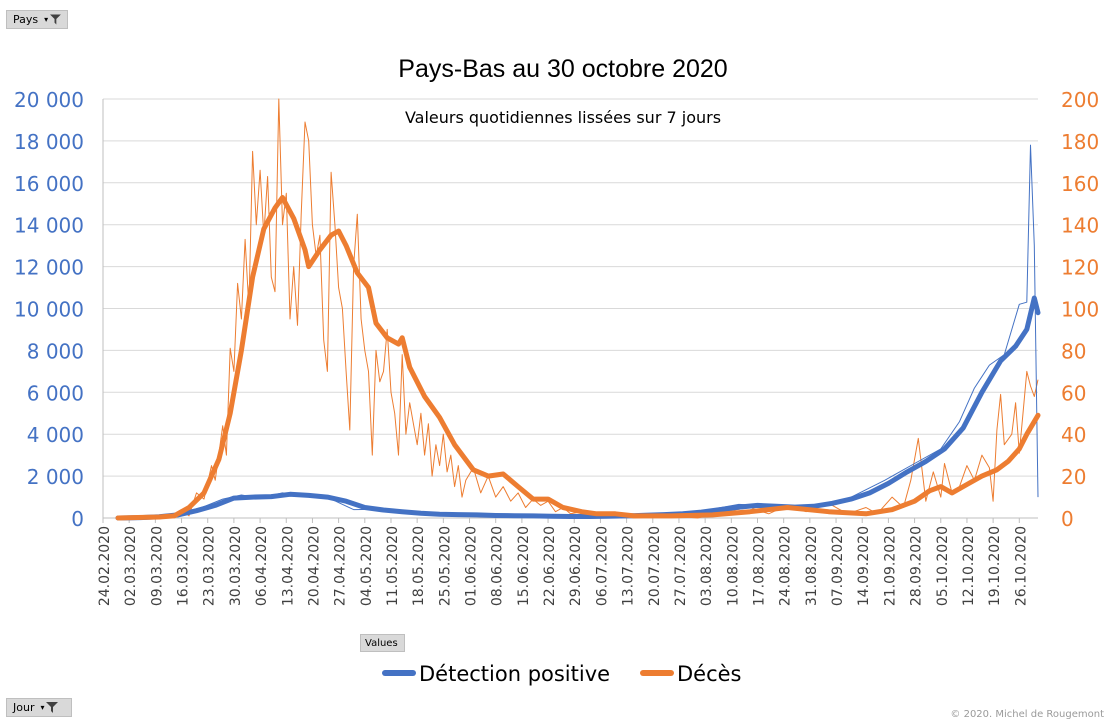 This screenshot has width=1114, height=728. Describe the element at coordinates (49, 184) in the screenshot. I see `y-left-tick-label: 16 000` at that location.